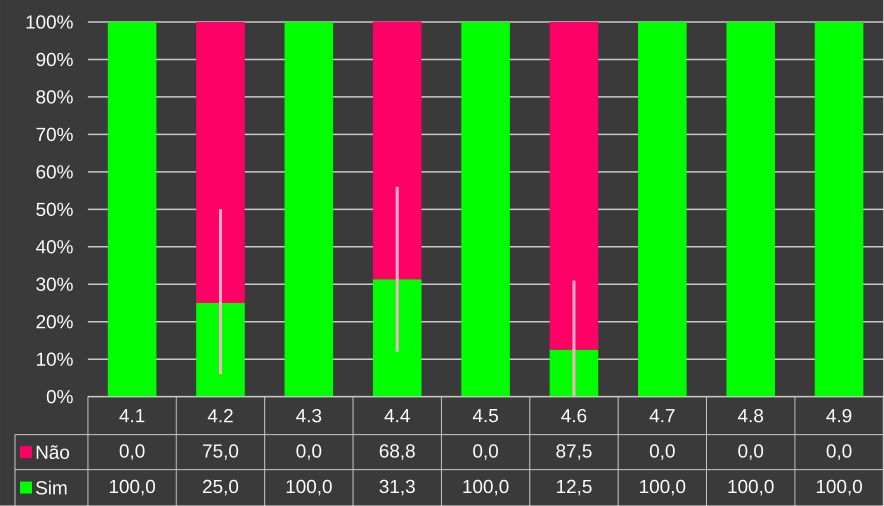 This screenshot has width=884, height=506. Describe the element at coordinates (131, 415) in the screenshot. I see `x-tick-label: 4.1` at that location.